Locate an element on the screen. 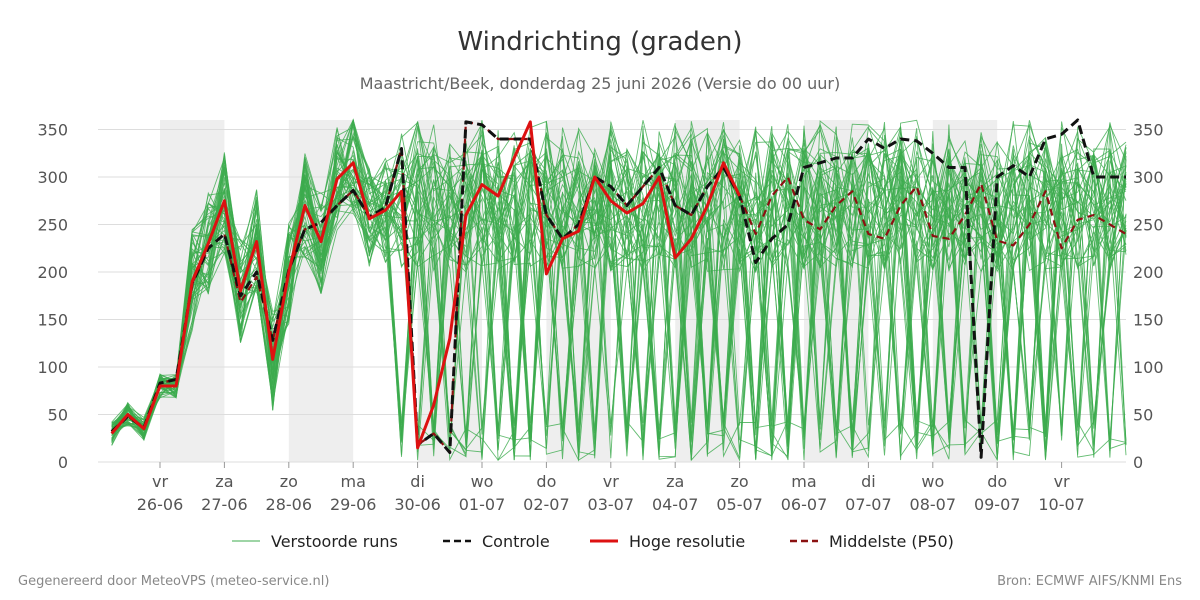 The image size is (1200, 600). x-tick-date: 26-06 is located at coordinates (160, 504).